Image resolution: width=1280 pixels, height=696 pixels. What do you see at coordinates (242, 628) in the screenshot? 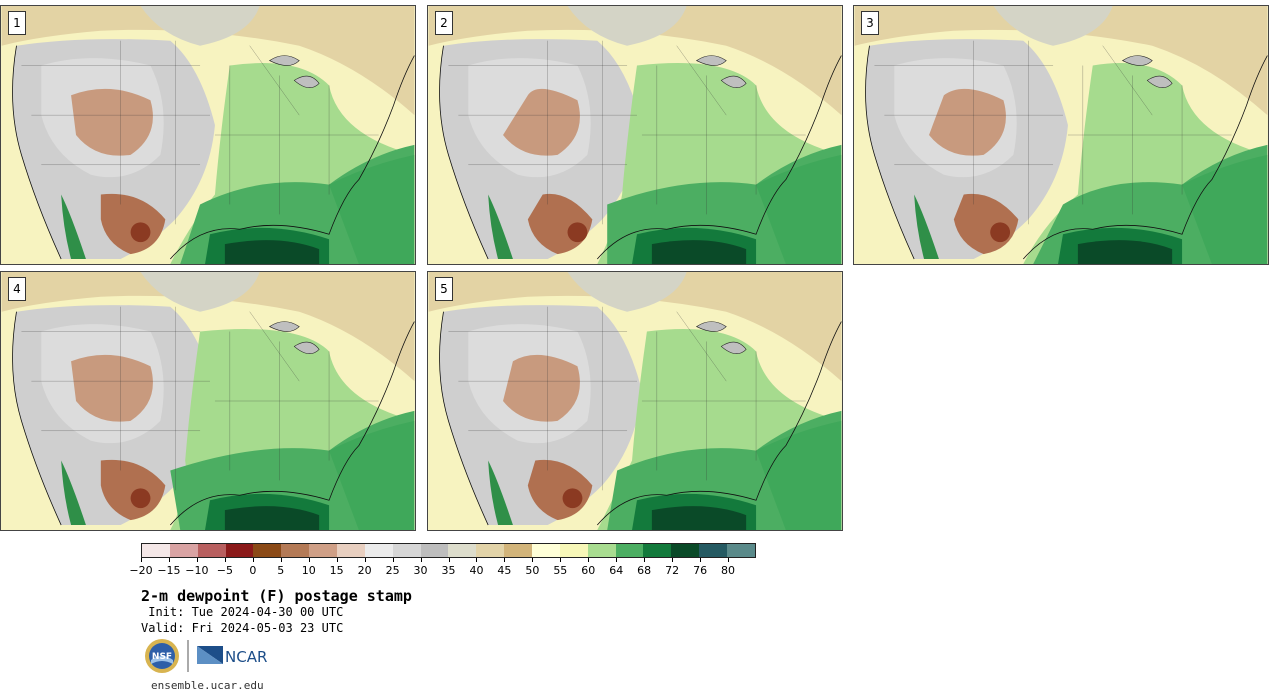
I see `valid-time: Valid: Fri 2024-05-03 23 UTC` at bounding box center [242, 628].